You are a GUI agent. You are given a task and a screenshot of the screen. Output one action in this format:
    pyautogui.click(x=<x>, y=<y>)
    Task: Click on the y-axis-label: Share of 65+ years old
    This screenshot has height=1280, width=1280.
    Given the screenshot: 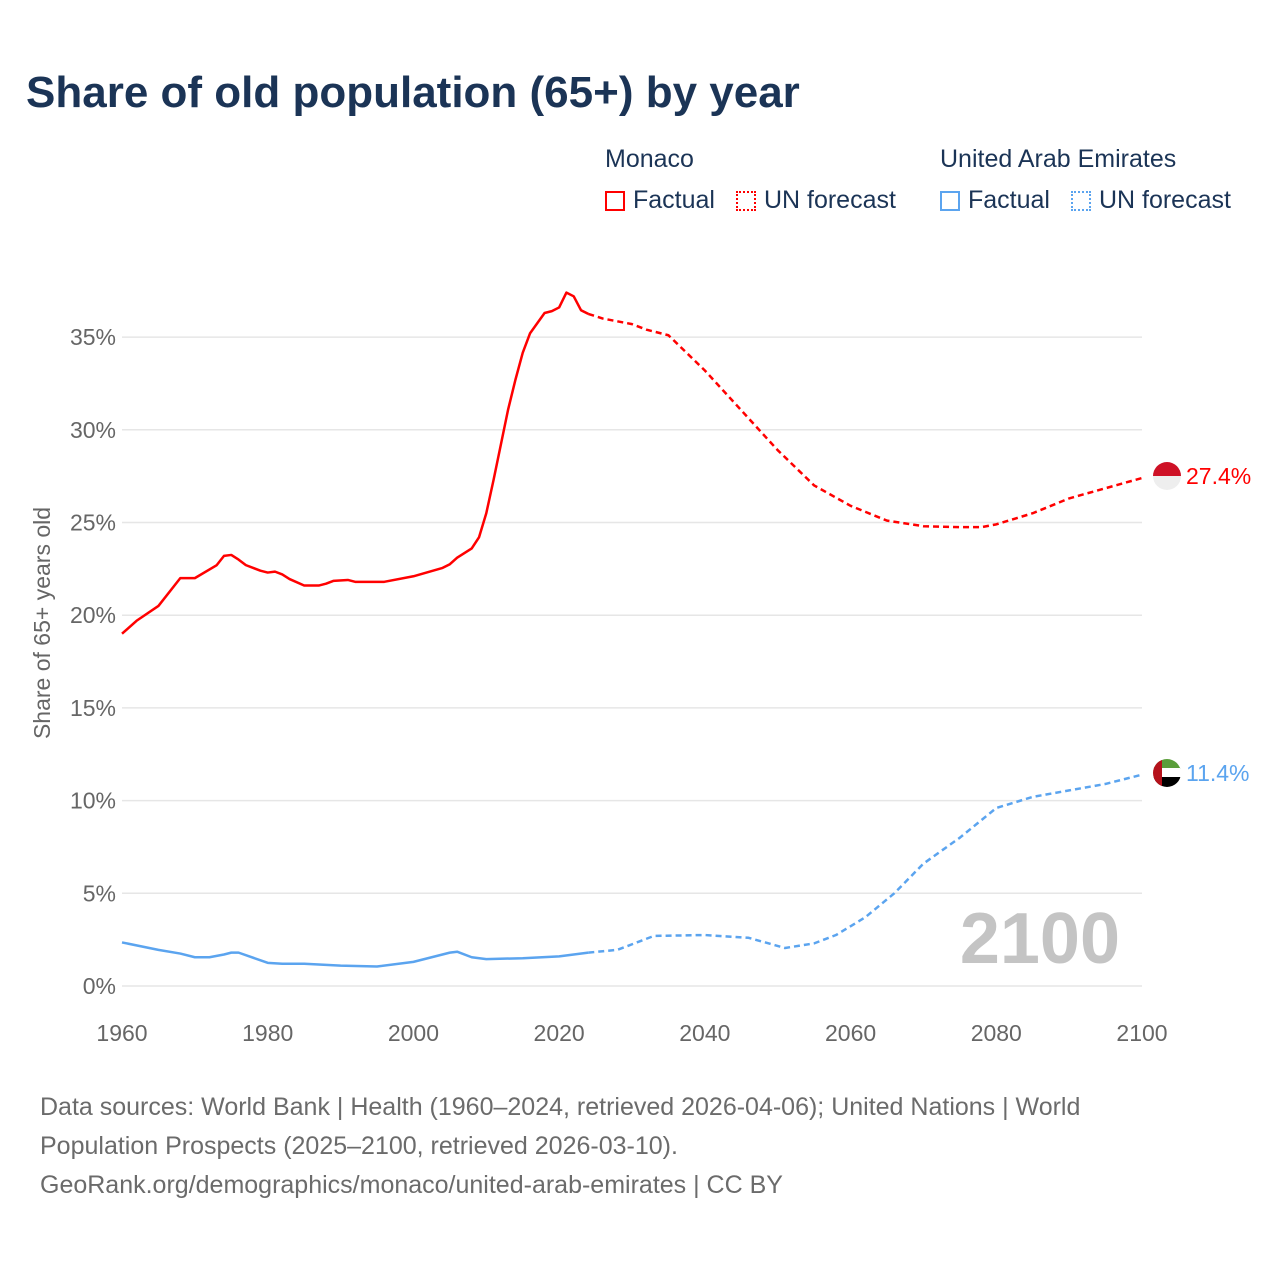 What is the action you would take?
    pyautogui.click(x=42, y=623)
    